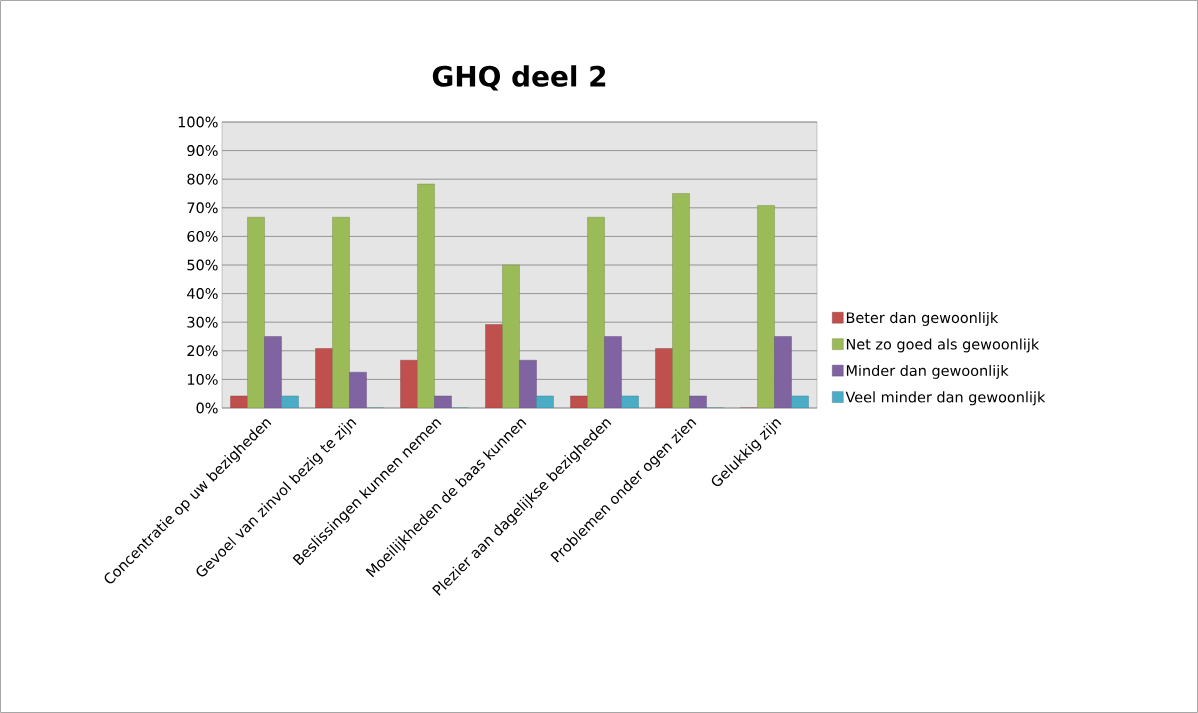 Image resolution: width=1198 pixels, height=713 pixels. What do you see at coordinates (207, 408) in the screenshot?
I see `y-tick-label: 0%` at bounding box center [207, 408].